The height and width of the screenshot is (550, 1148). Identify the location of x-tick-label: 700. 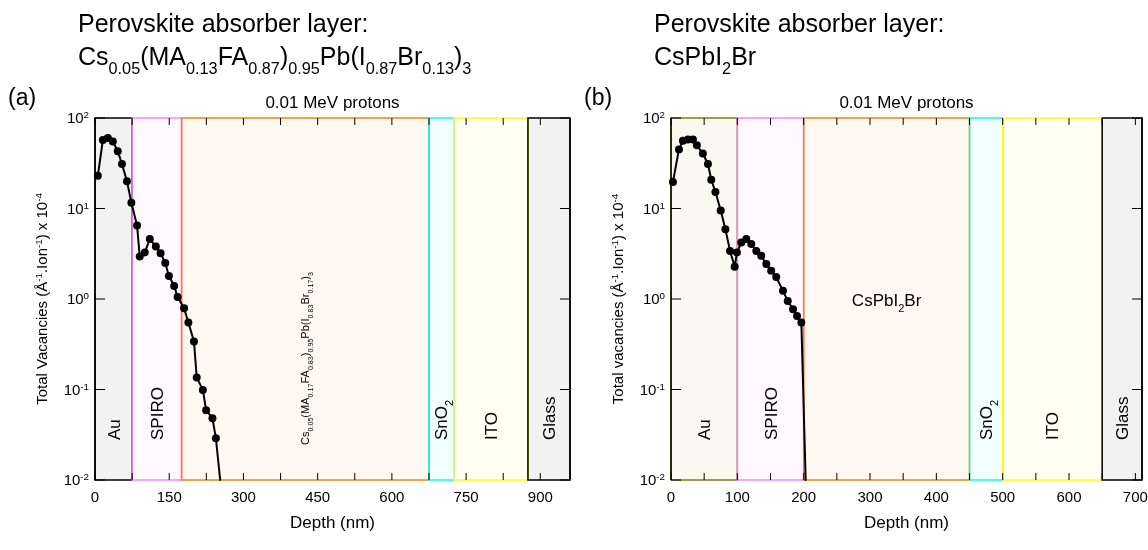
(1135, 496).